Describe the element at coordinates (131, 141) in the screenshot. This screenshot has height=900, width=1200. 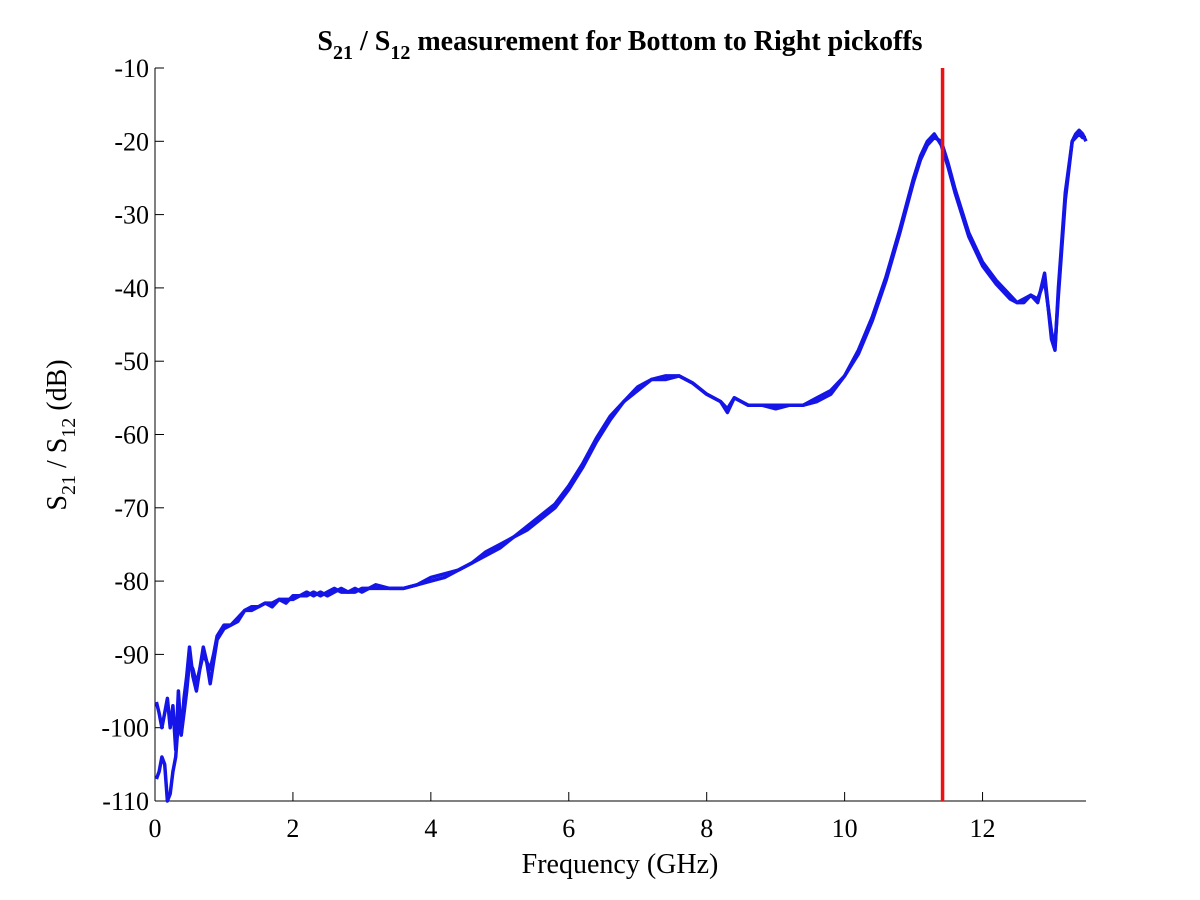
I see `y-tick-label: -20` at that location.